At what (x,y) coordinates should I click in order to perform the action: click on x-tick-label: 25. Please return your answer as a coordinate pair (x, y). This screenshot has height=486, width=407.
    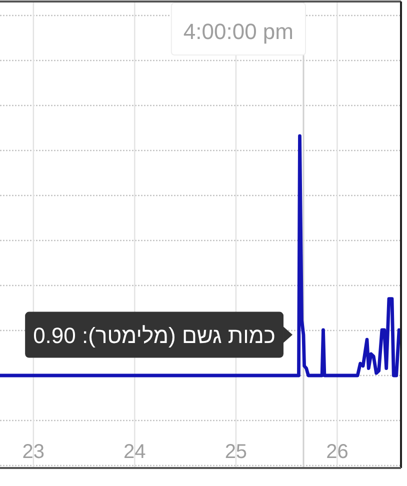
    Looking at the image, I should click on (236, 452).